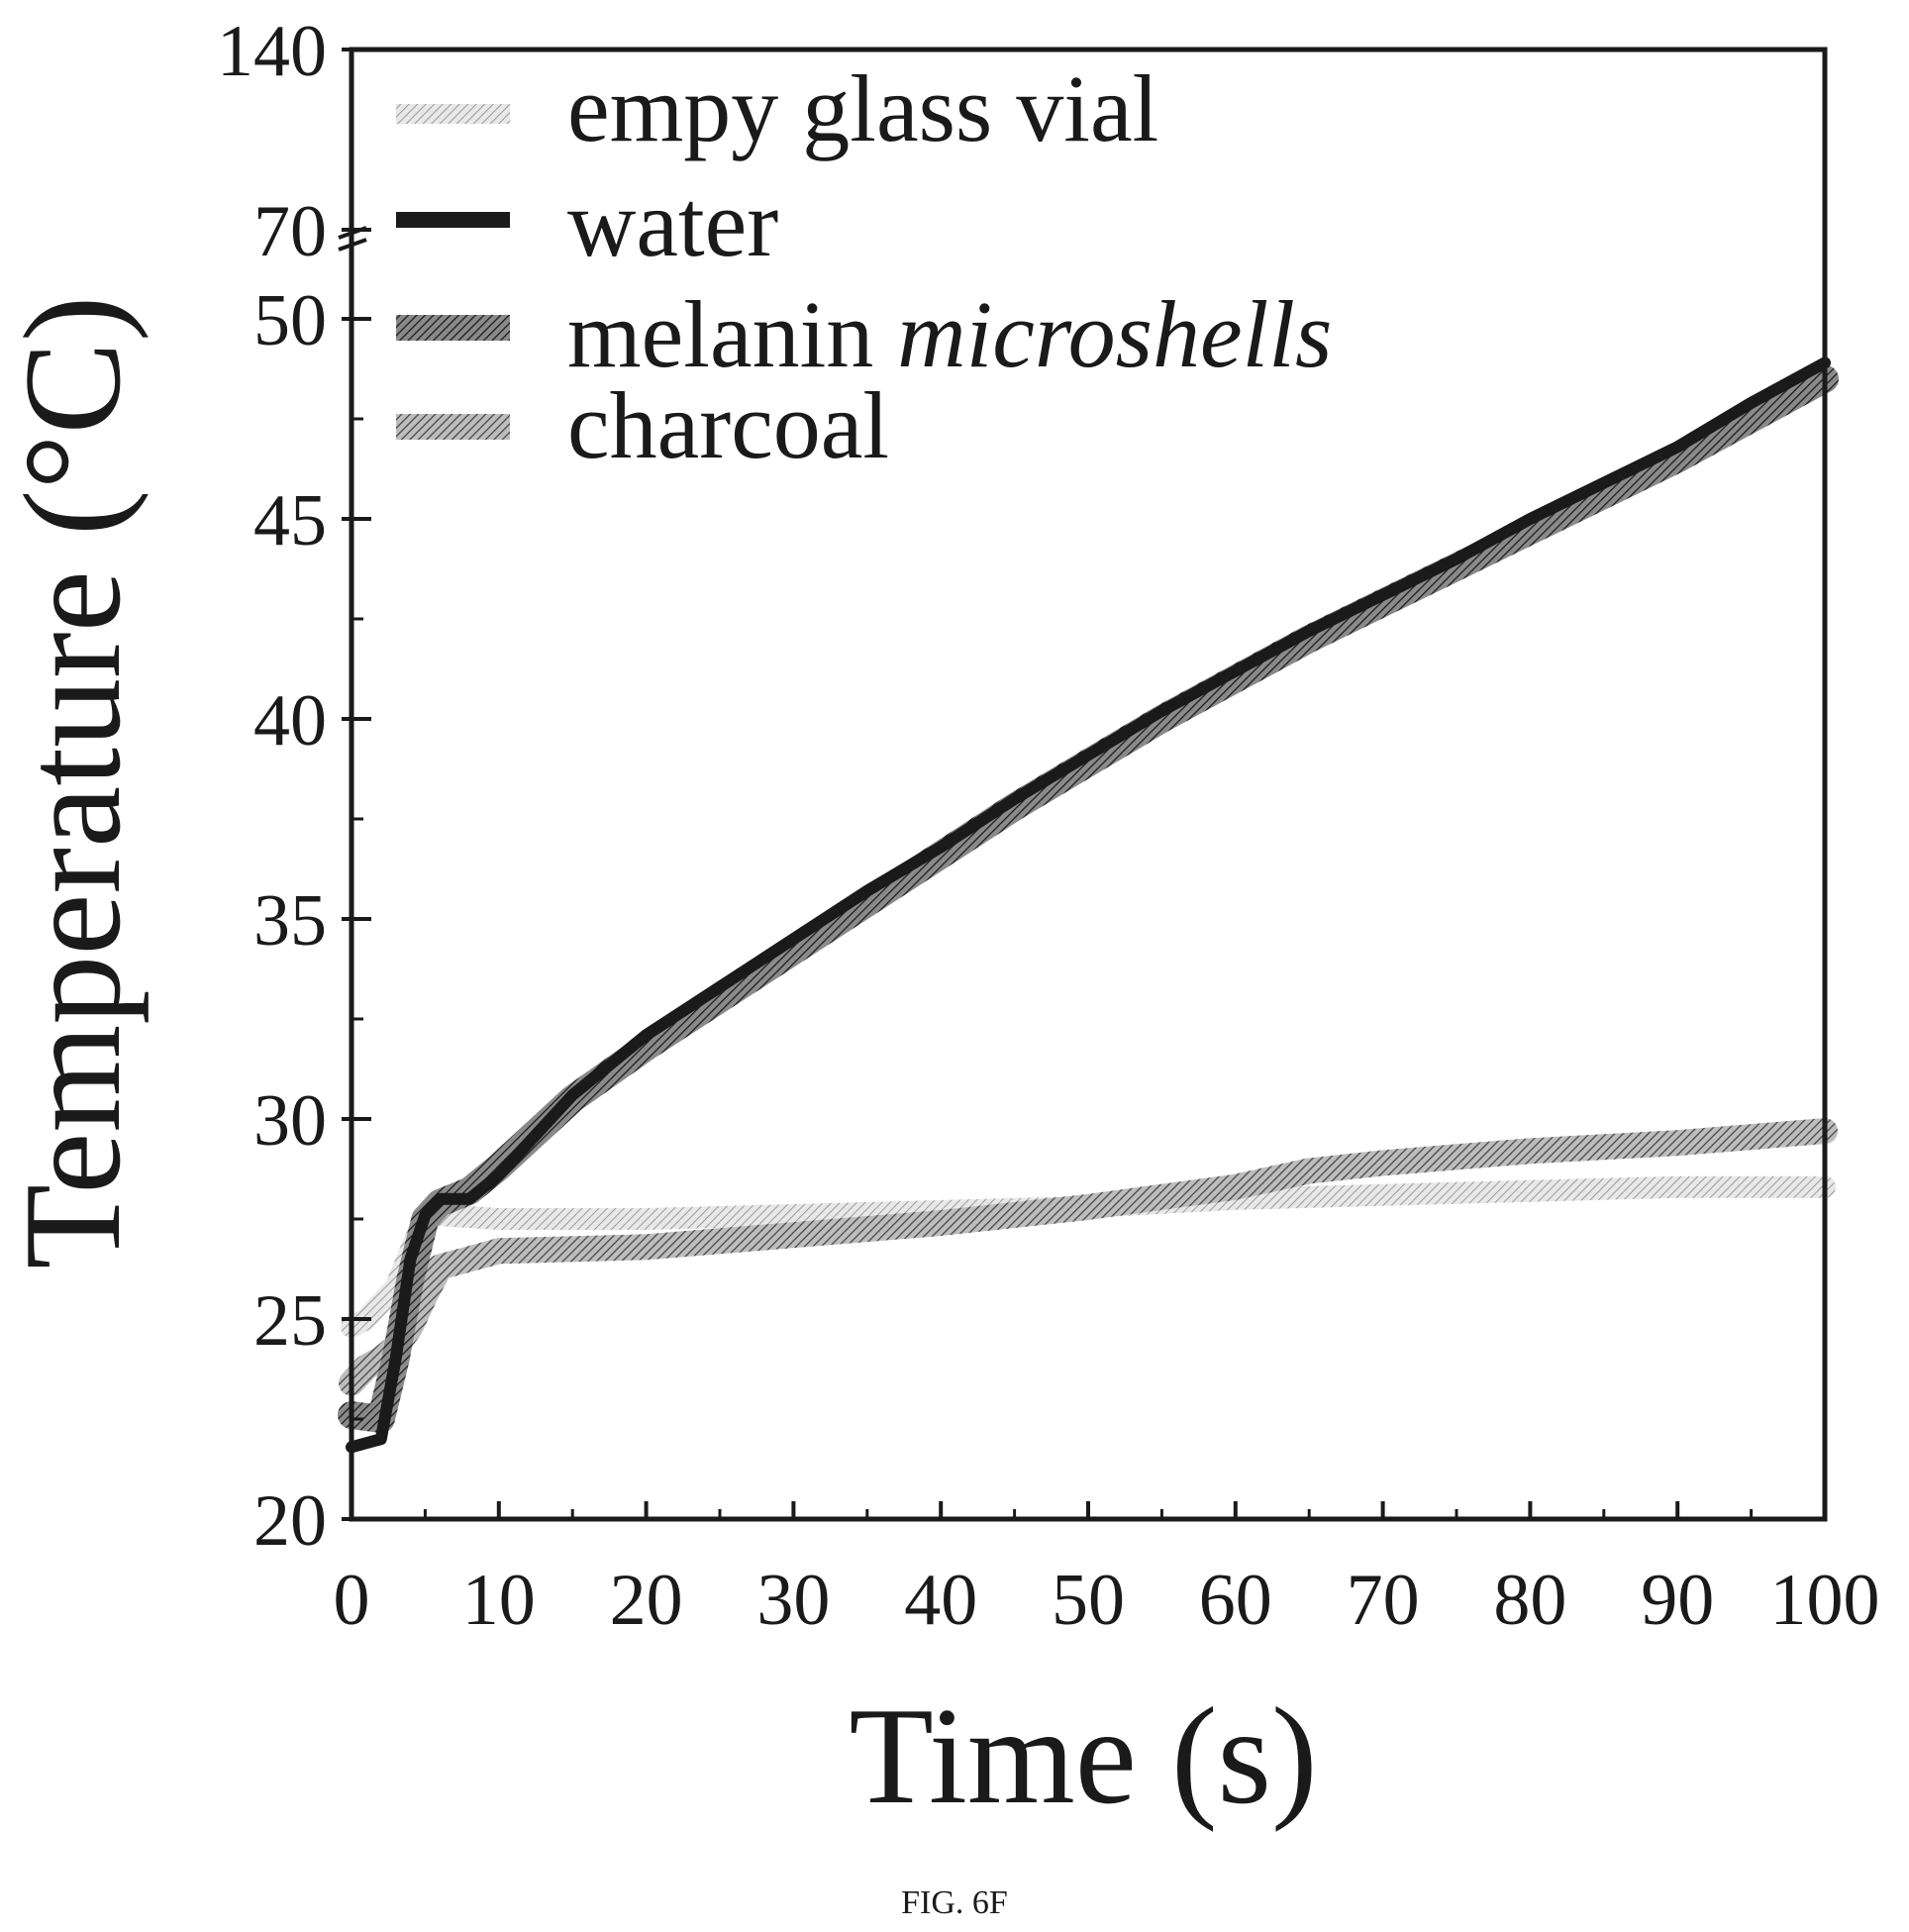 The height and width of the screenshot is (1932, 1909). Describe the element at coordinates (290, 721) in the screenshot. I see `y-tick-label: 40` at that location.